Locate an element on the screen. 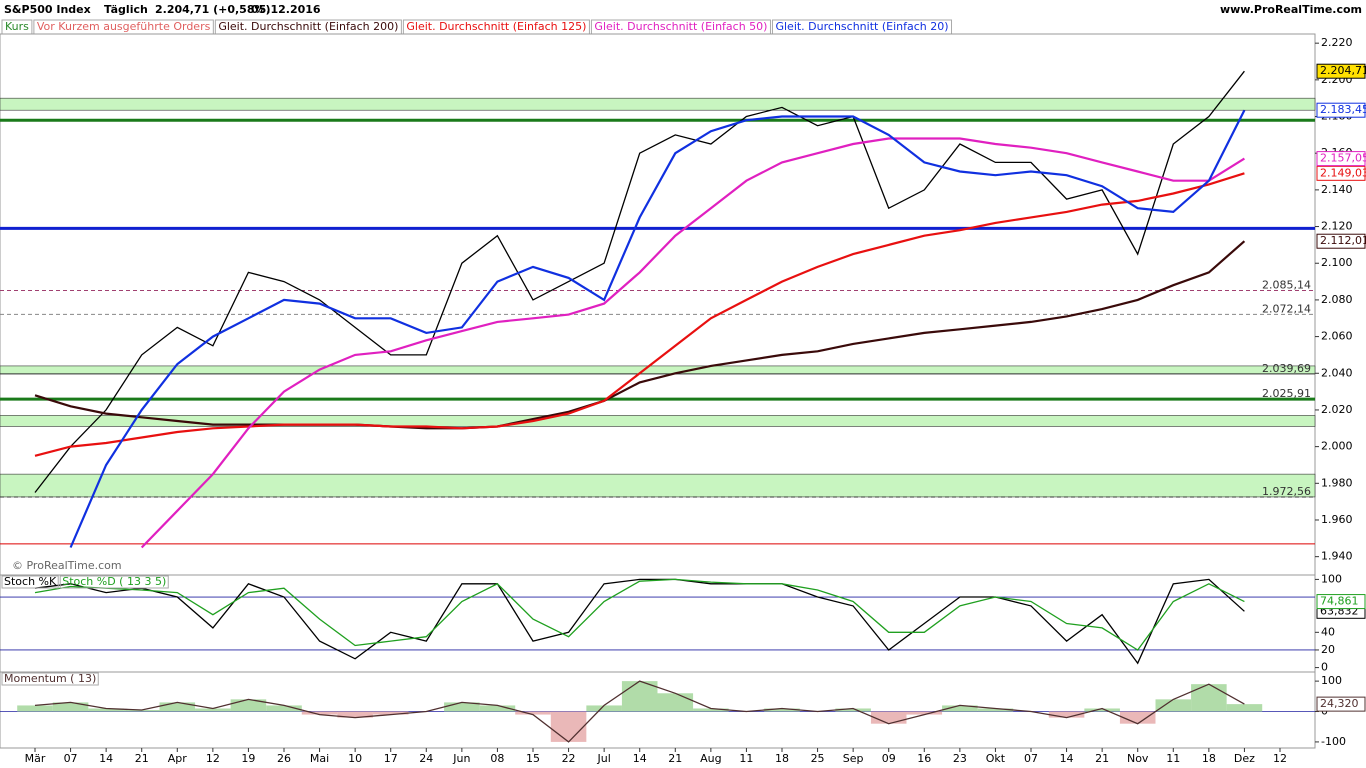 This screenshot has width=1366, height=768. x-tick-label: Jun is located at coordinates (461, 758).